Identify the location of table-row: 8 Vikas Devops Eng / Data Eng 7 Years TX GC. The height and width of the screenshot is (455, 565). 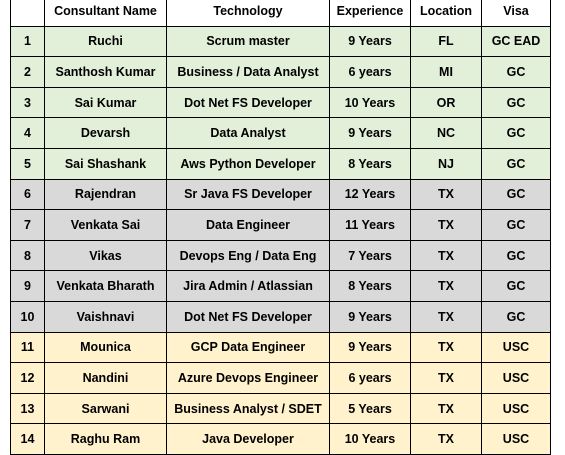
(280, 255).